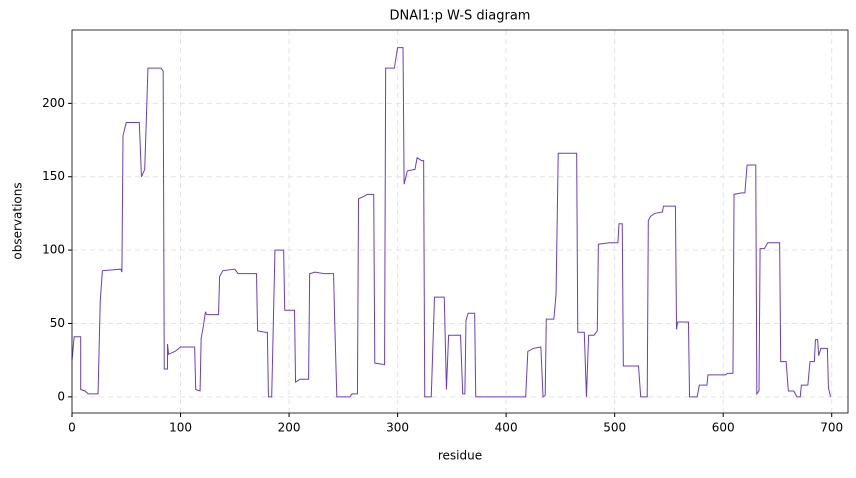 The height and width of the screenshot is (478, 856). I want to click on x-axis-label: residue, so click(460, 456).